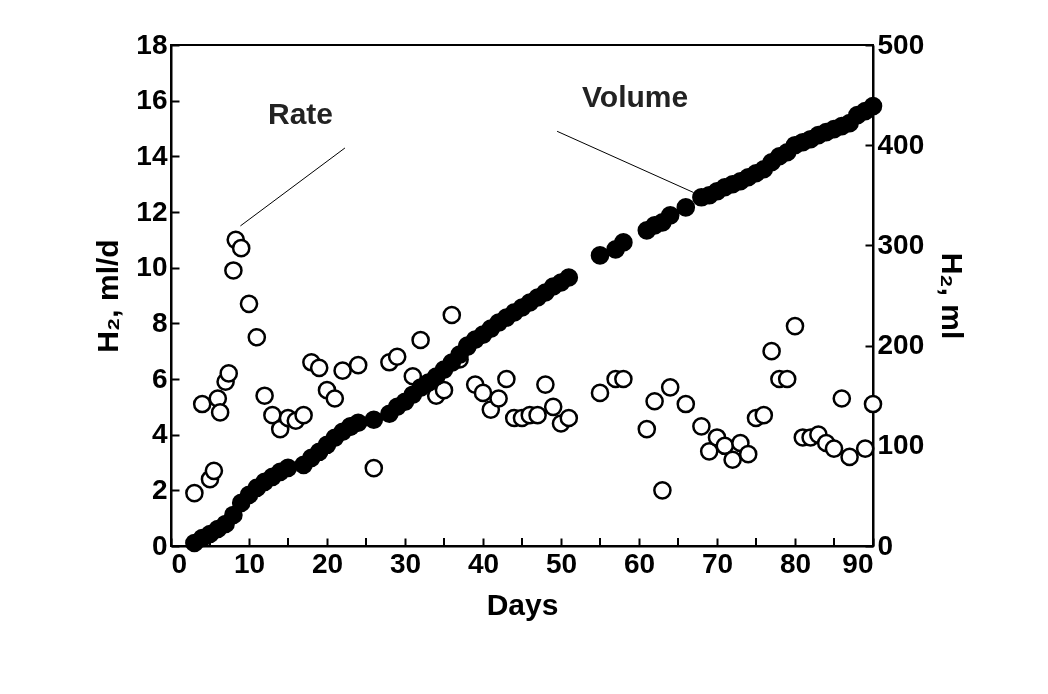  I want to click on y2-tick-label: 400, so click(901, 144).